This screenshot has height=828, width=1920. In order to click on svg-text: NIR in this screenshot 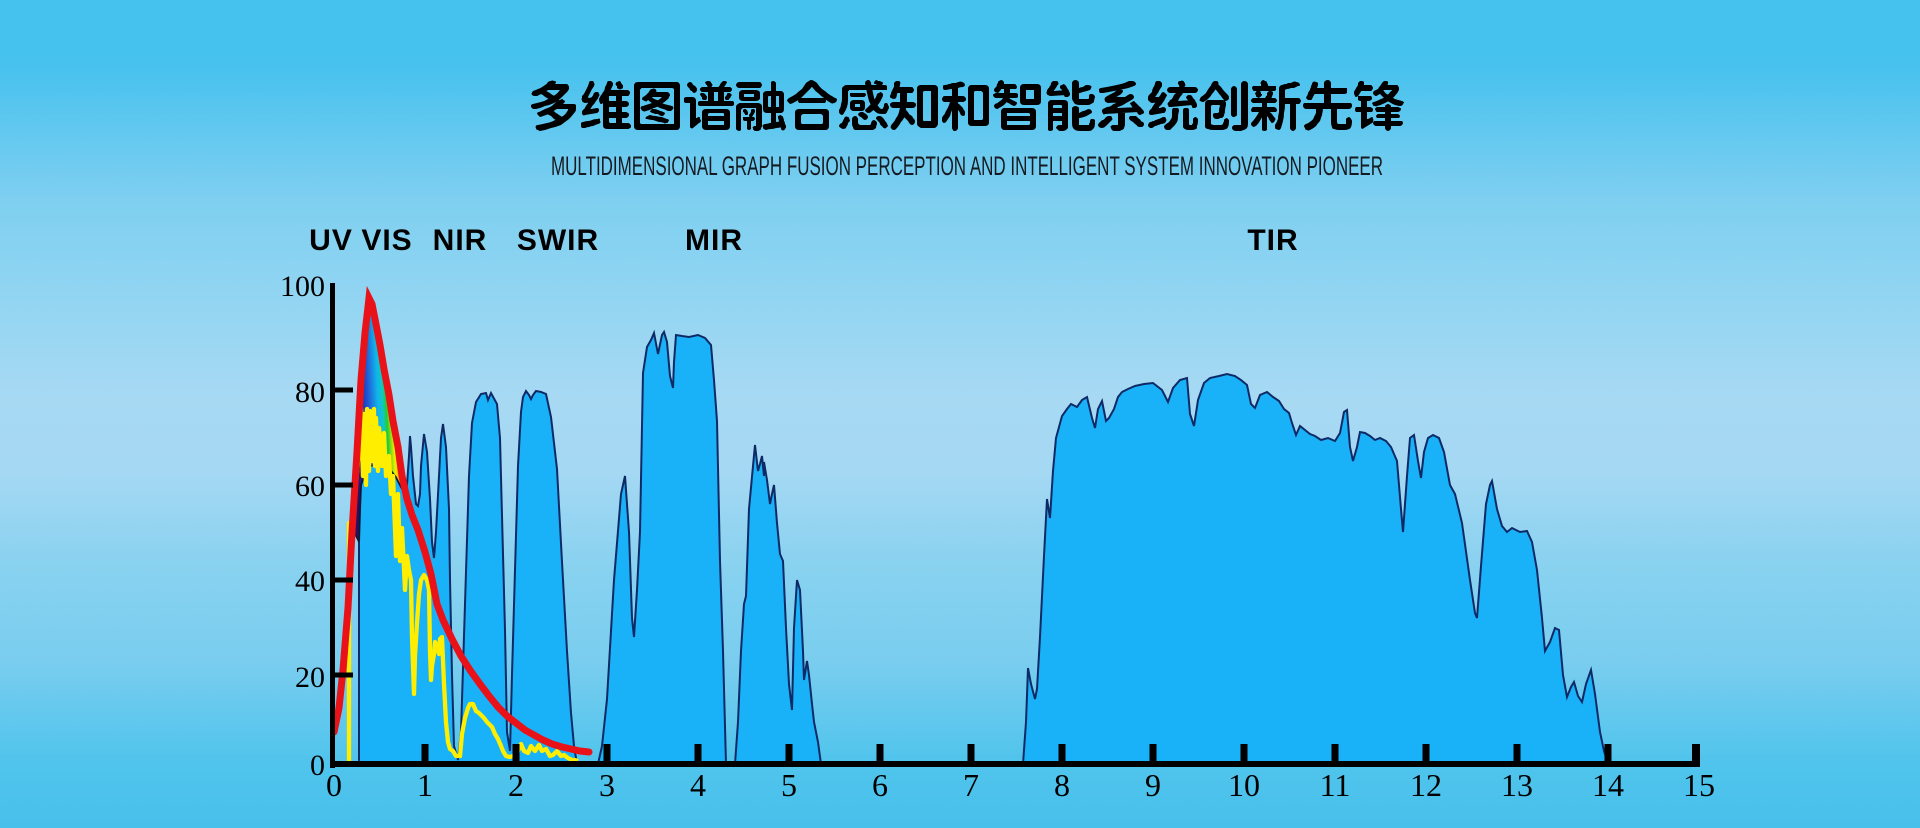, I will do `click(460, 240)`.